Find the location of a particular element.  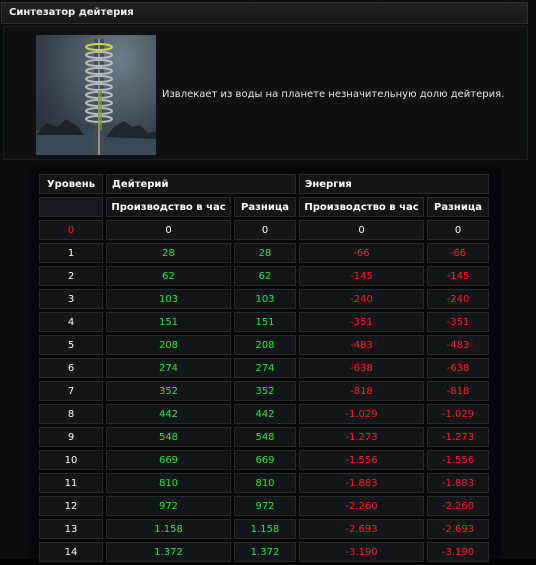

energy-production-cell: -2.260 is located at coordinates (361, 506).